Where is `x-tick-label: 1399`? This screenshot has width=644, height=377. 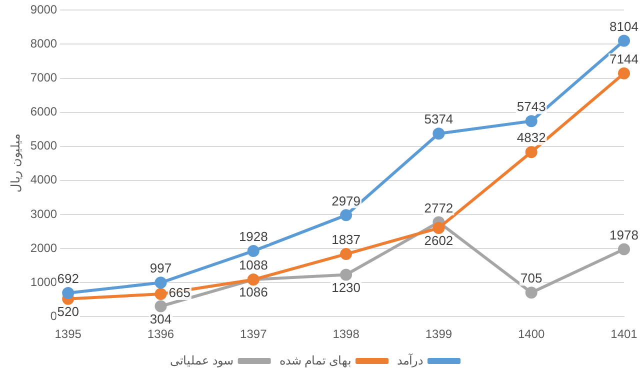 x-tick-label: 1399 is located at coordinates (438, 334).